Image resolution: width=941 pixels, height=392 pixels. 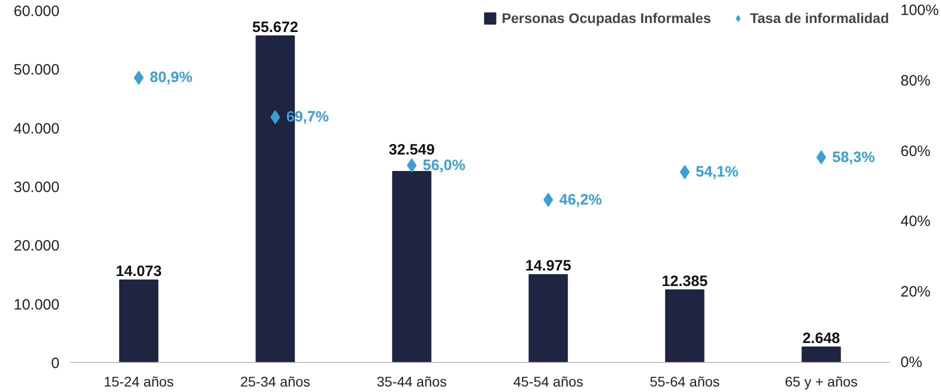 What do you see at coordinates (37, 187) in the screenshot?
I see `y-tick-label: 30.000` at bounding box center [37, 187].